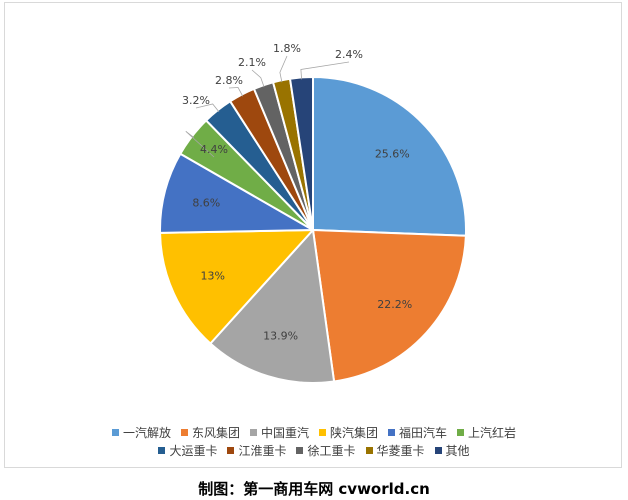 Image resolution: width=628 pixels, height=500 pixels. What do you see at coordinates (252, 62) in the screenshot?
I see `data-label-9: 2.1%` at bounding box center [252, 62].